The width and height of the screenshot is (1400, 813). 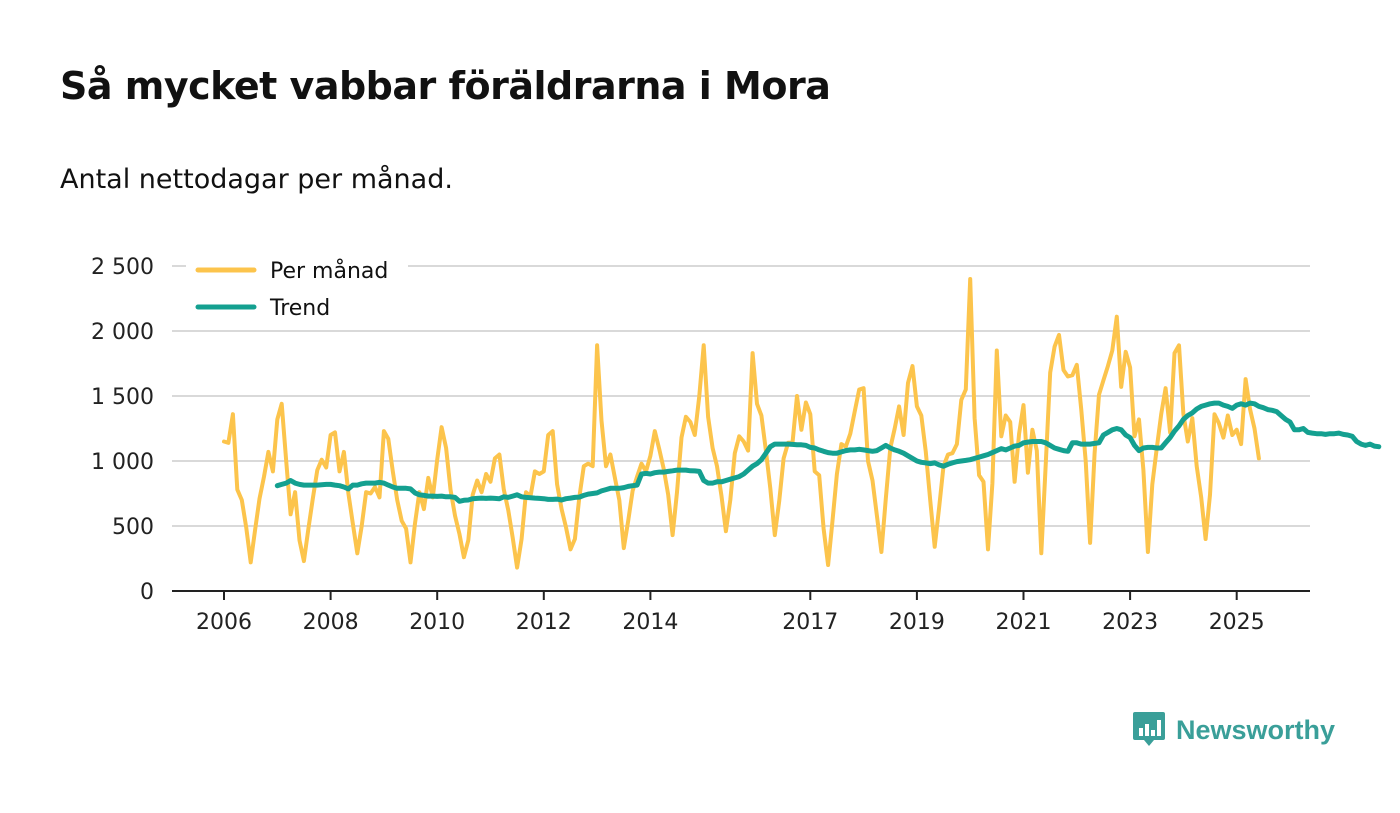 What do you see at coordinates (828, 452) in the screenshot?
I see `series-line-trend` at bounding box center [828, 452].